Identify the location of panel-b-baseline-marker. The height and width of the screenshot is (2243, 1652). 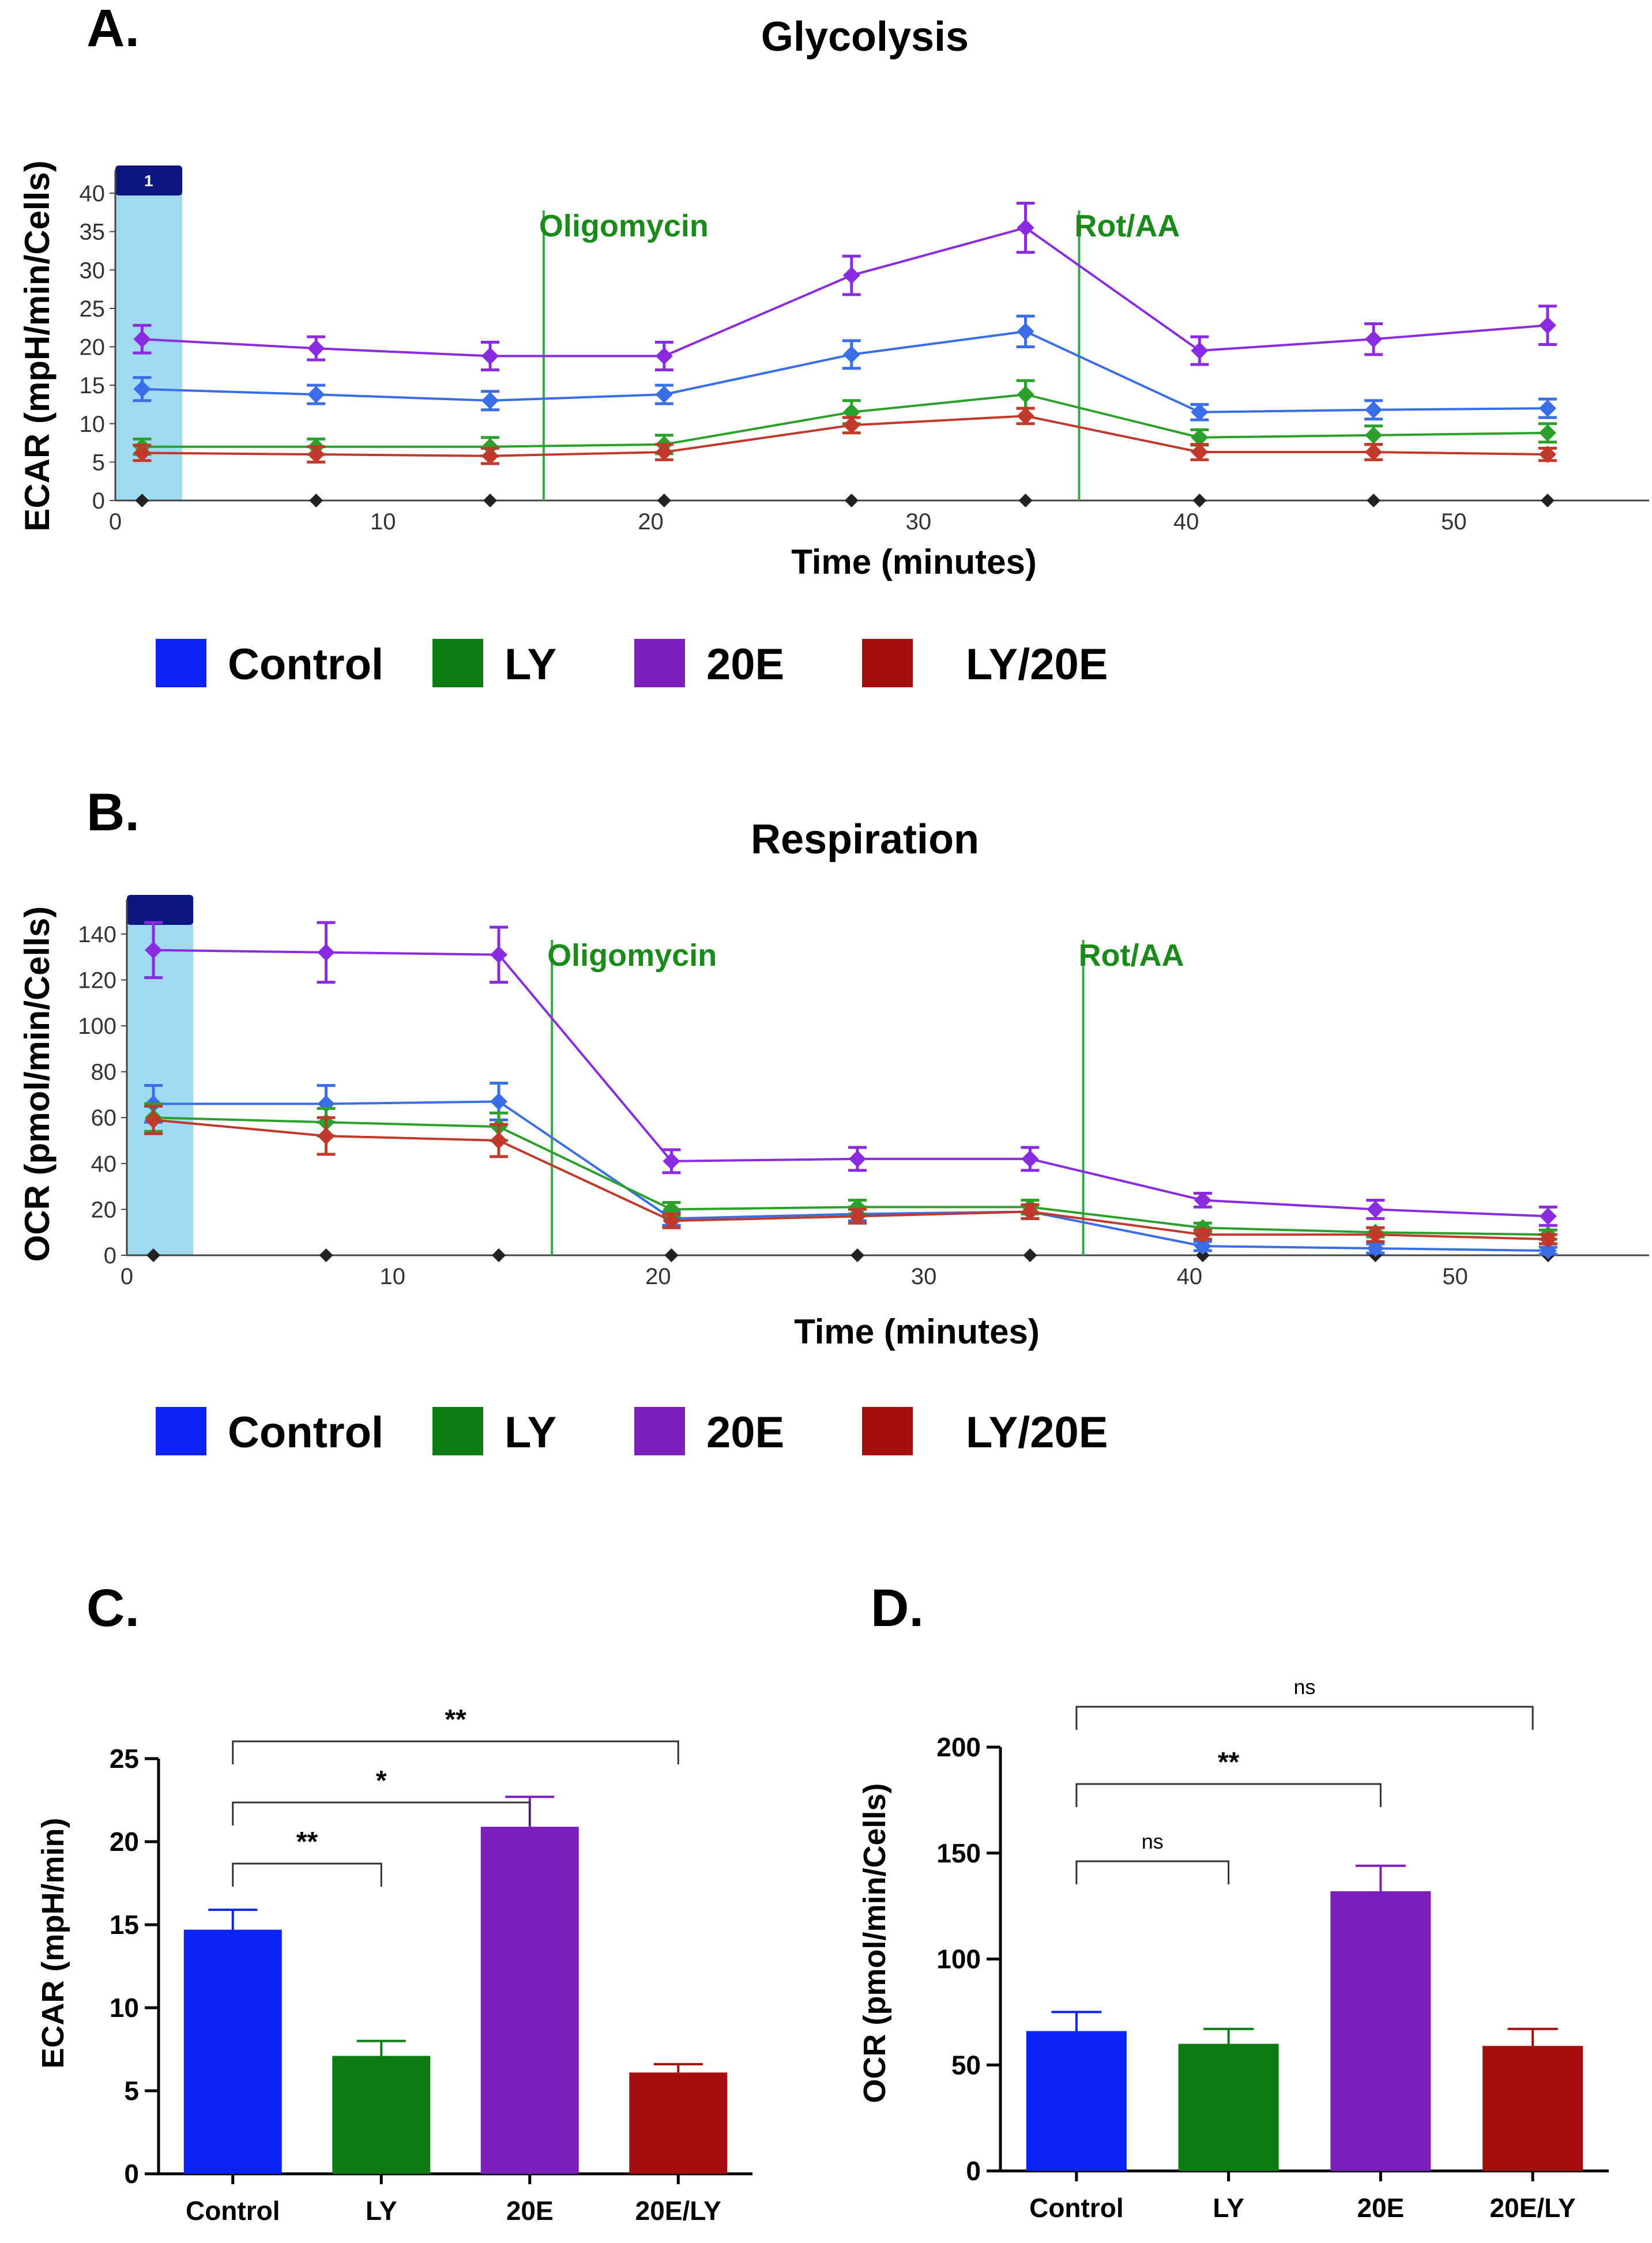
(671, 1255).